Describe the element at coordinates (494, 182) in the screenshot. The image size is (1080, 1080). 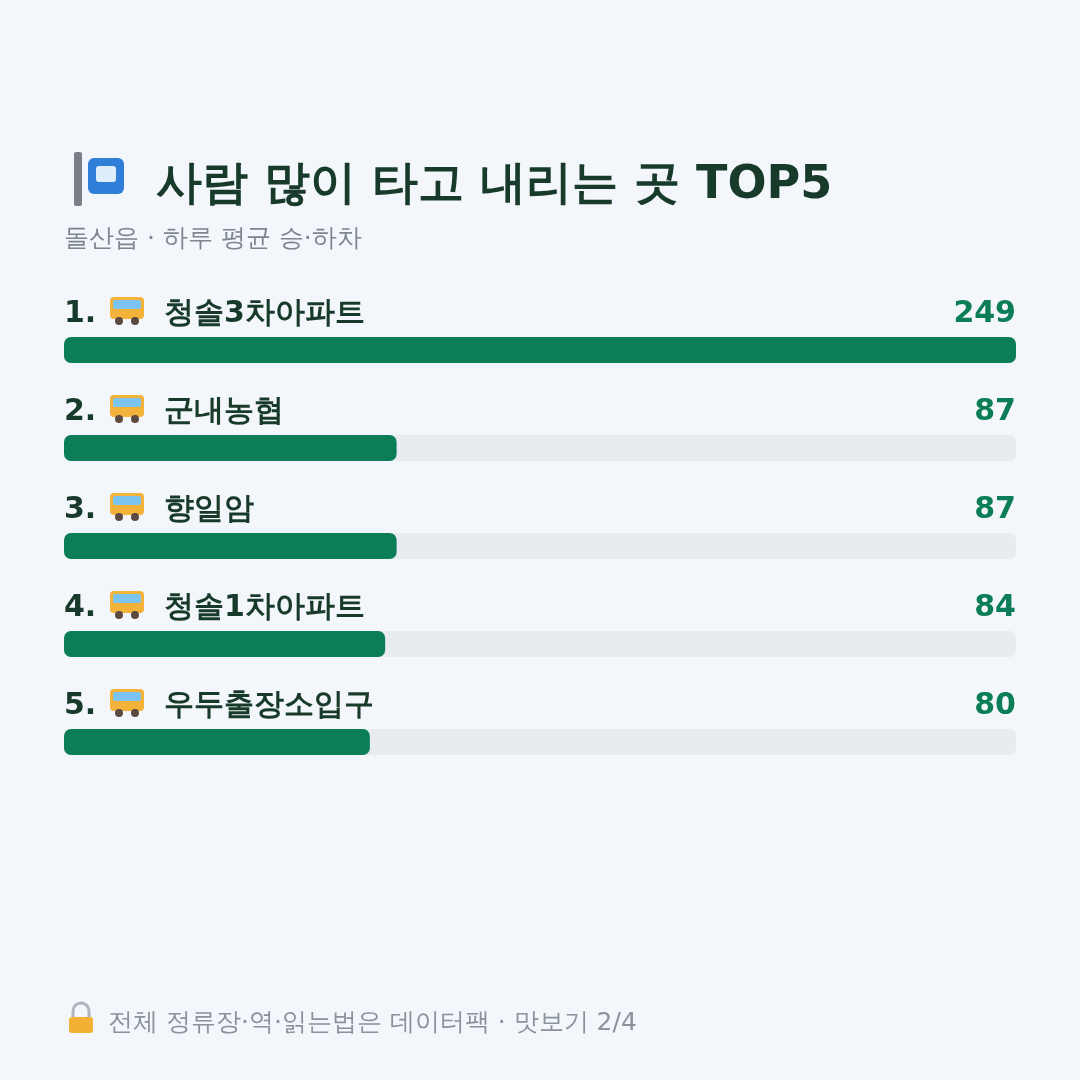
I see `chart-title: 사람 많이 타고 내리는 곳 TOP5` at that location.